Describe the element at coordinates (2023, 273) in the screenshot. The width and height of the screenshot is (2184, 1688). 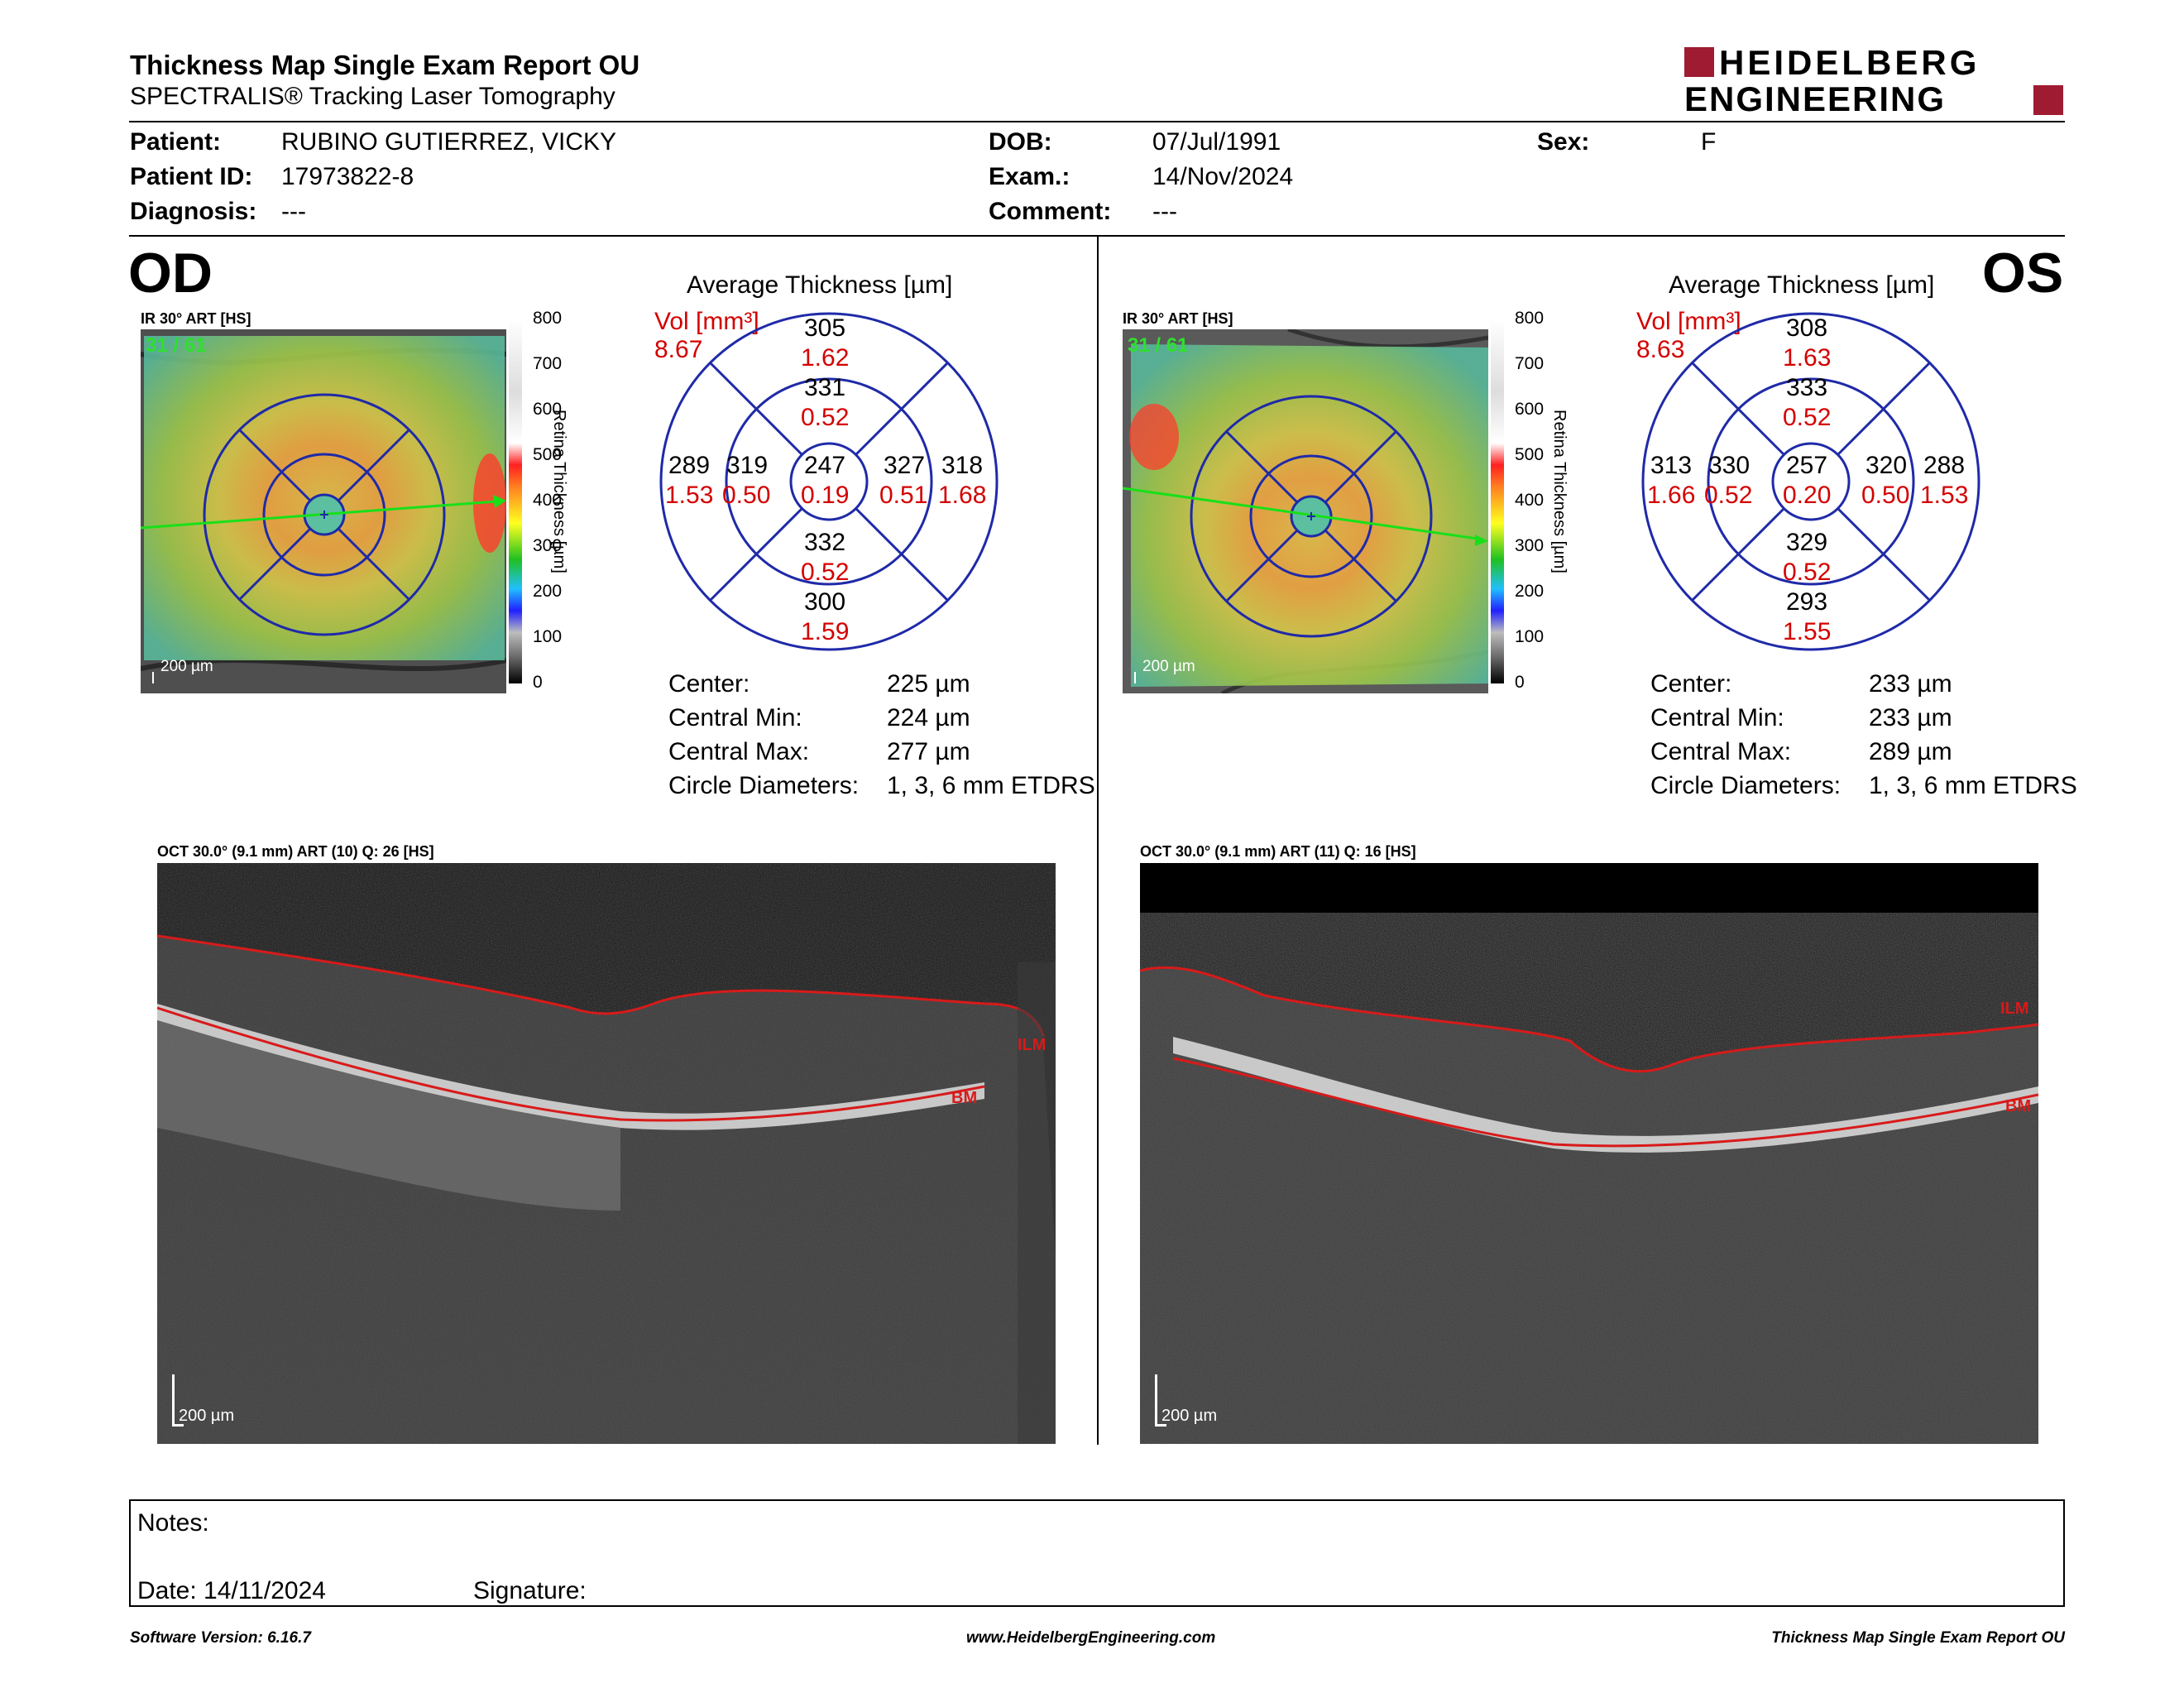
I see `os-eye-label: OS` at that location.